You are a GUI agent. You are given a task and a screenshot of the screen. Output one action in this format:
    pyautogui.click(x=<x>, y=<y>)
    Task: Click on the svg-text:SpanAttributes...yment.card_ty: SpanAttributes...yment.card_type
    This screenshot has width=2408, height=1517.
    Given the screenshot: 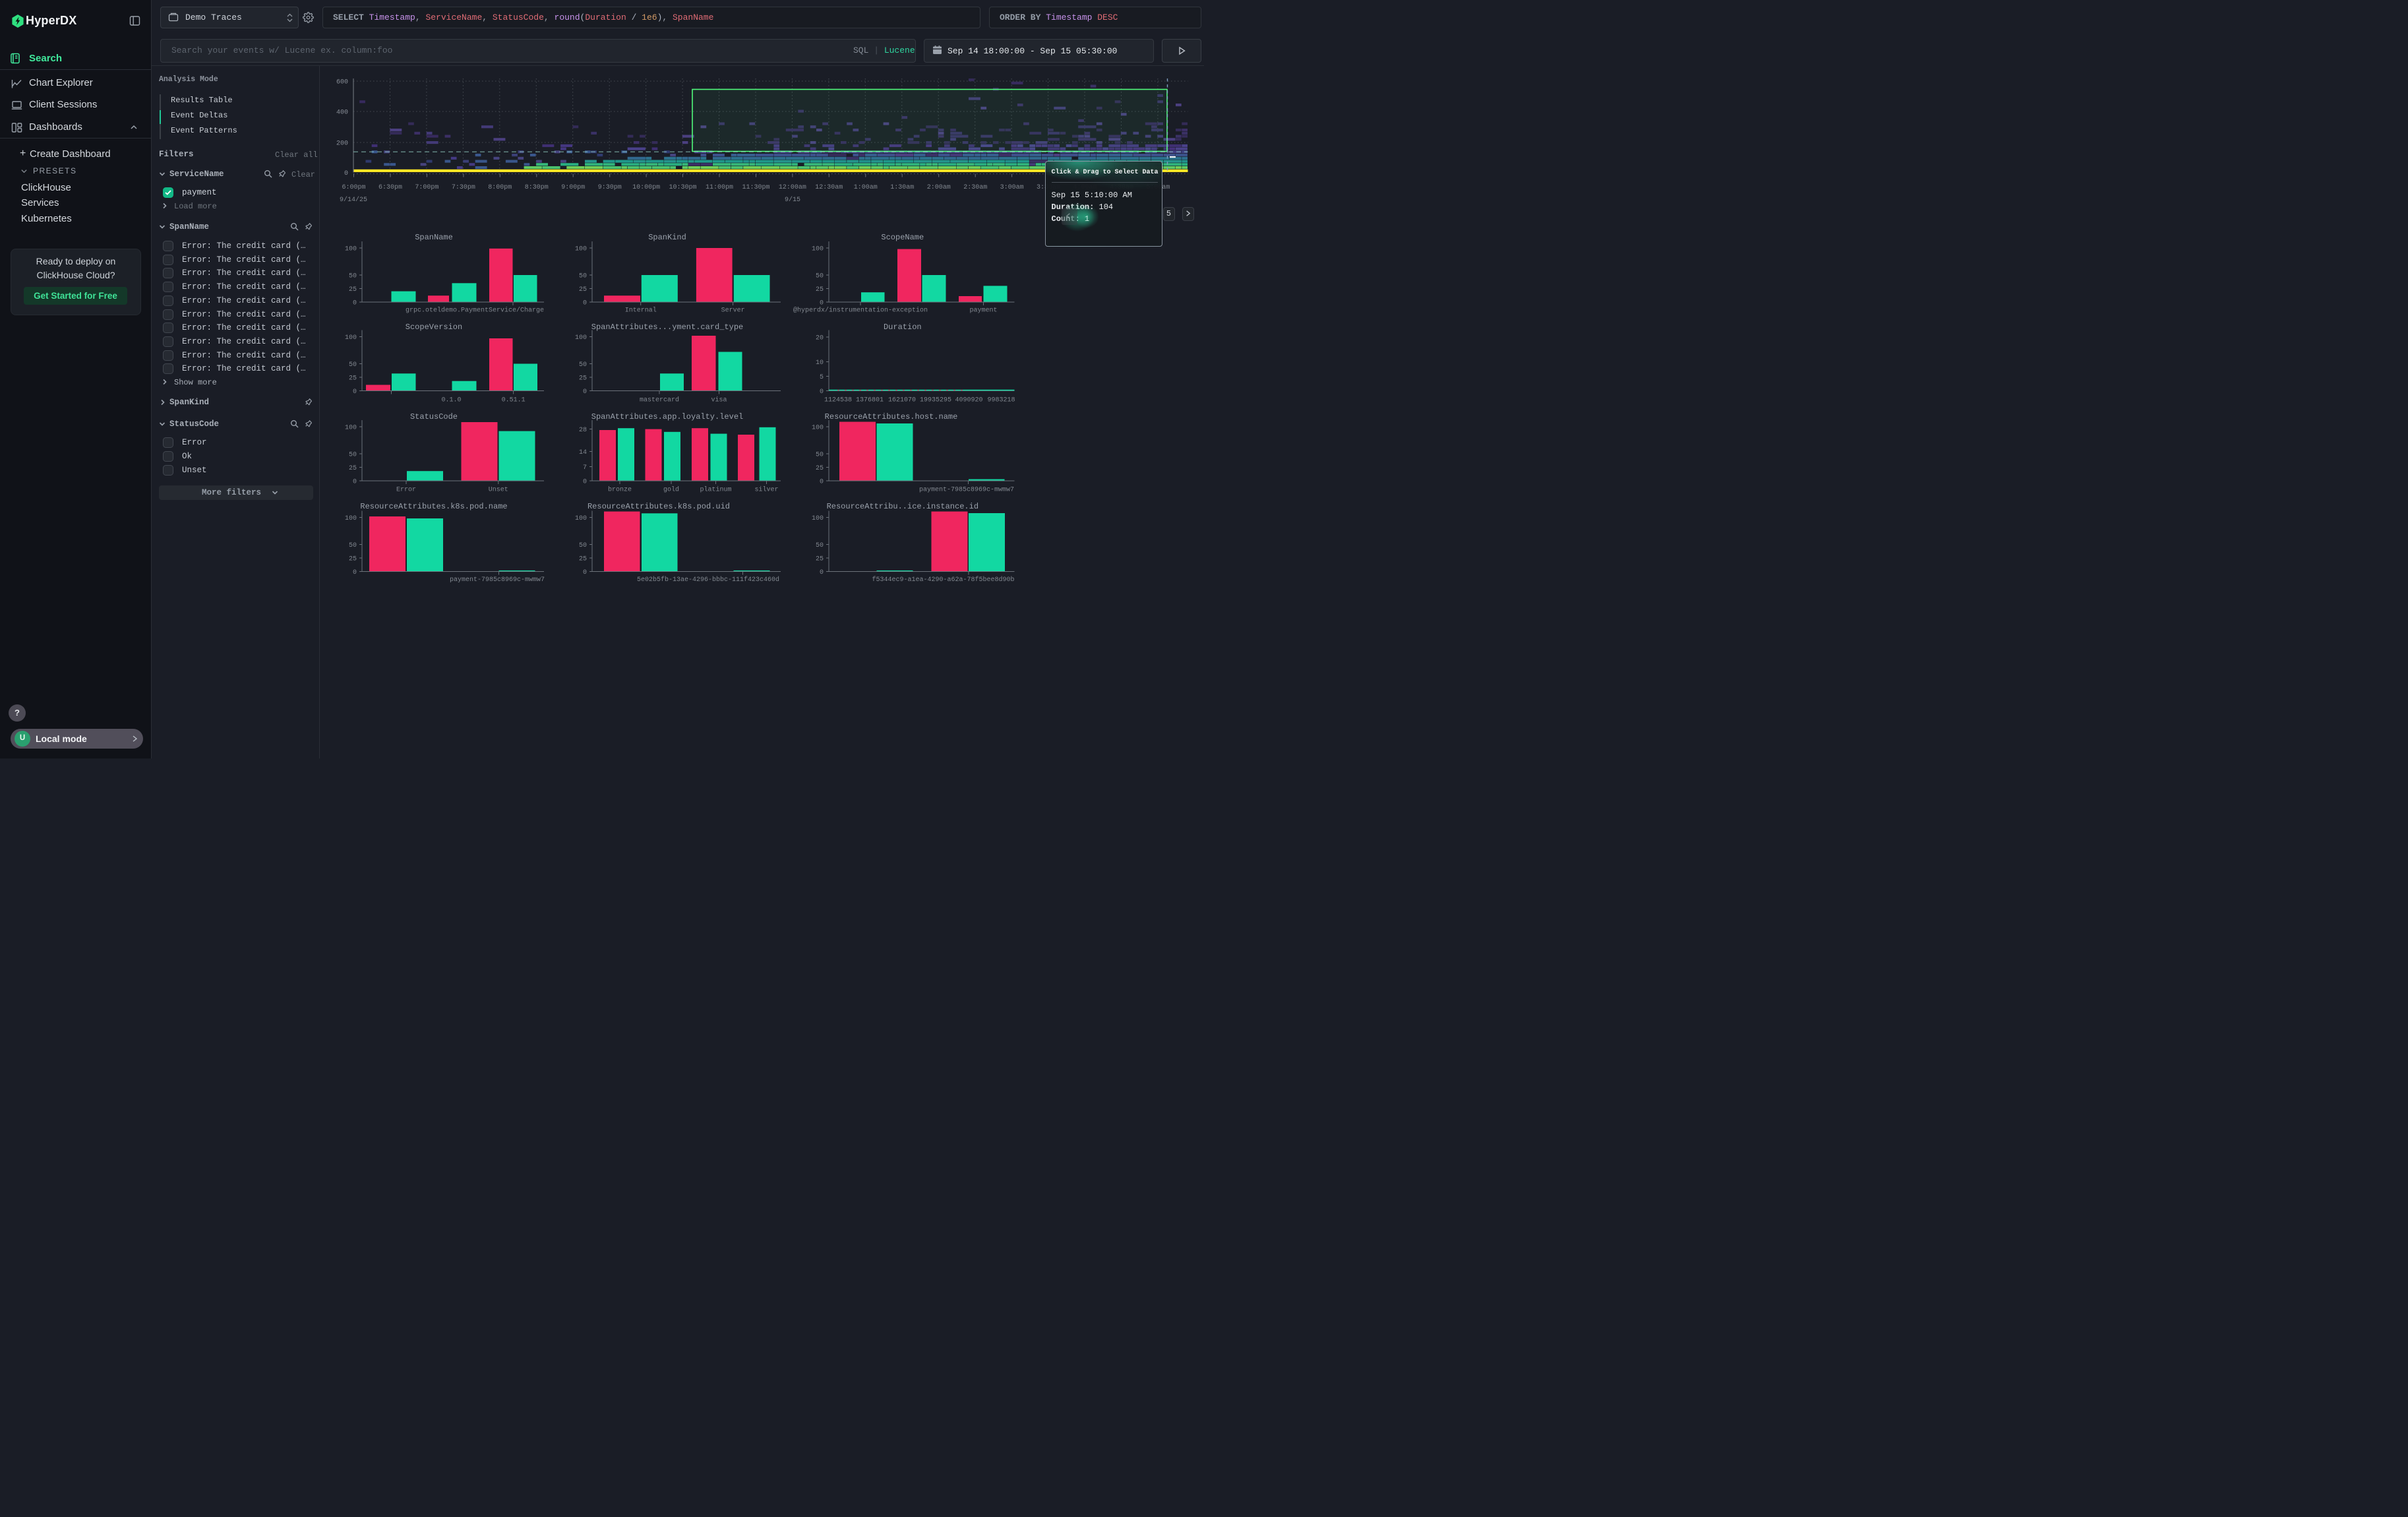 What is the action you would take?
    pyautogui.click(x=667, y=327)
    